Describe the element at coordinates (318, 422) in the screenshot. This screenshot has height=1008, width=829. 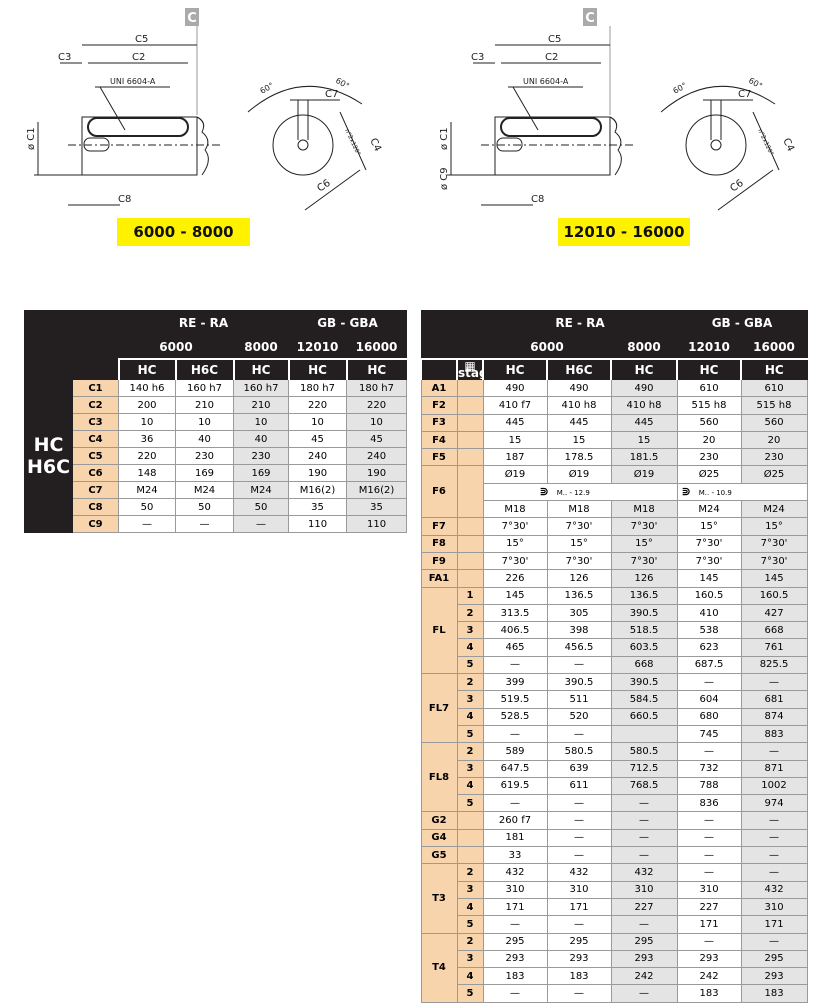
I see `table-cell: 10` at that location.